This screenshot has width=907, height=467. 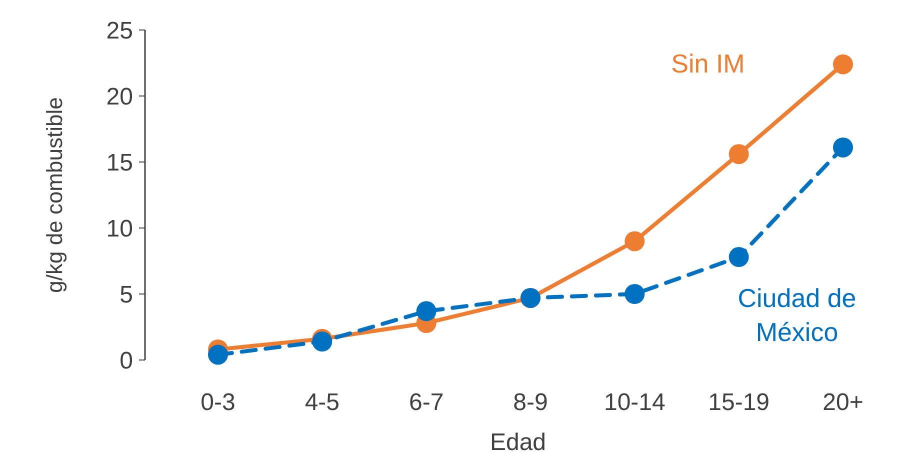 What do you see at coordinates (426, 402) in the screenshot?
I see `x-tick-label: 6-7` at bounding box center [426, 402].